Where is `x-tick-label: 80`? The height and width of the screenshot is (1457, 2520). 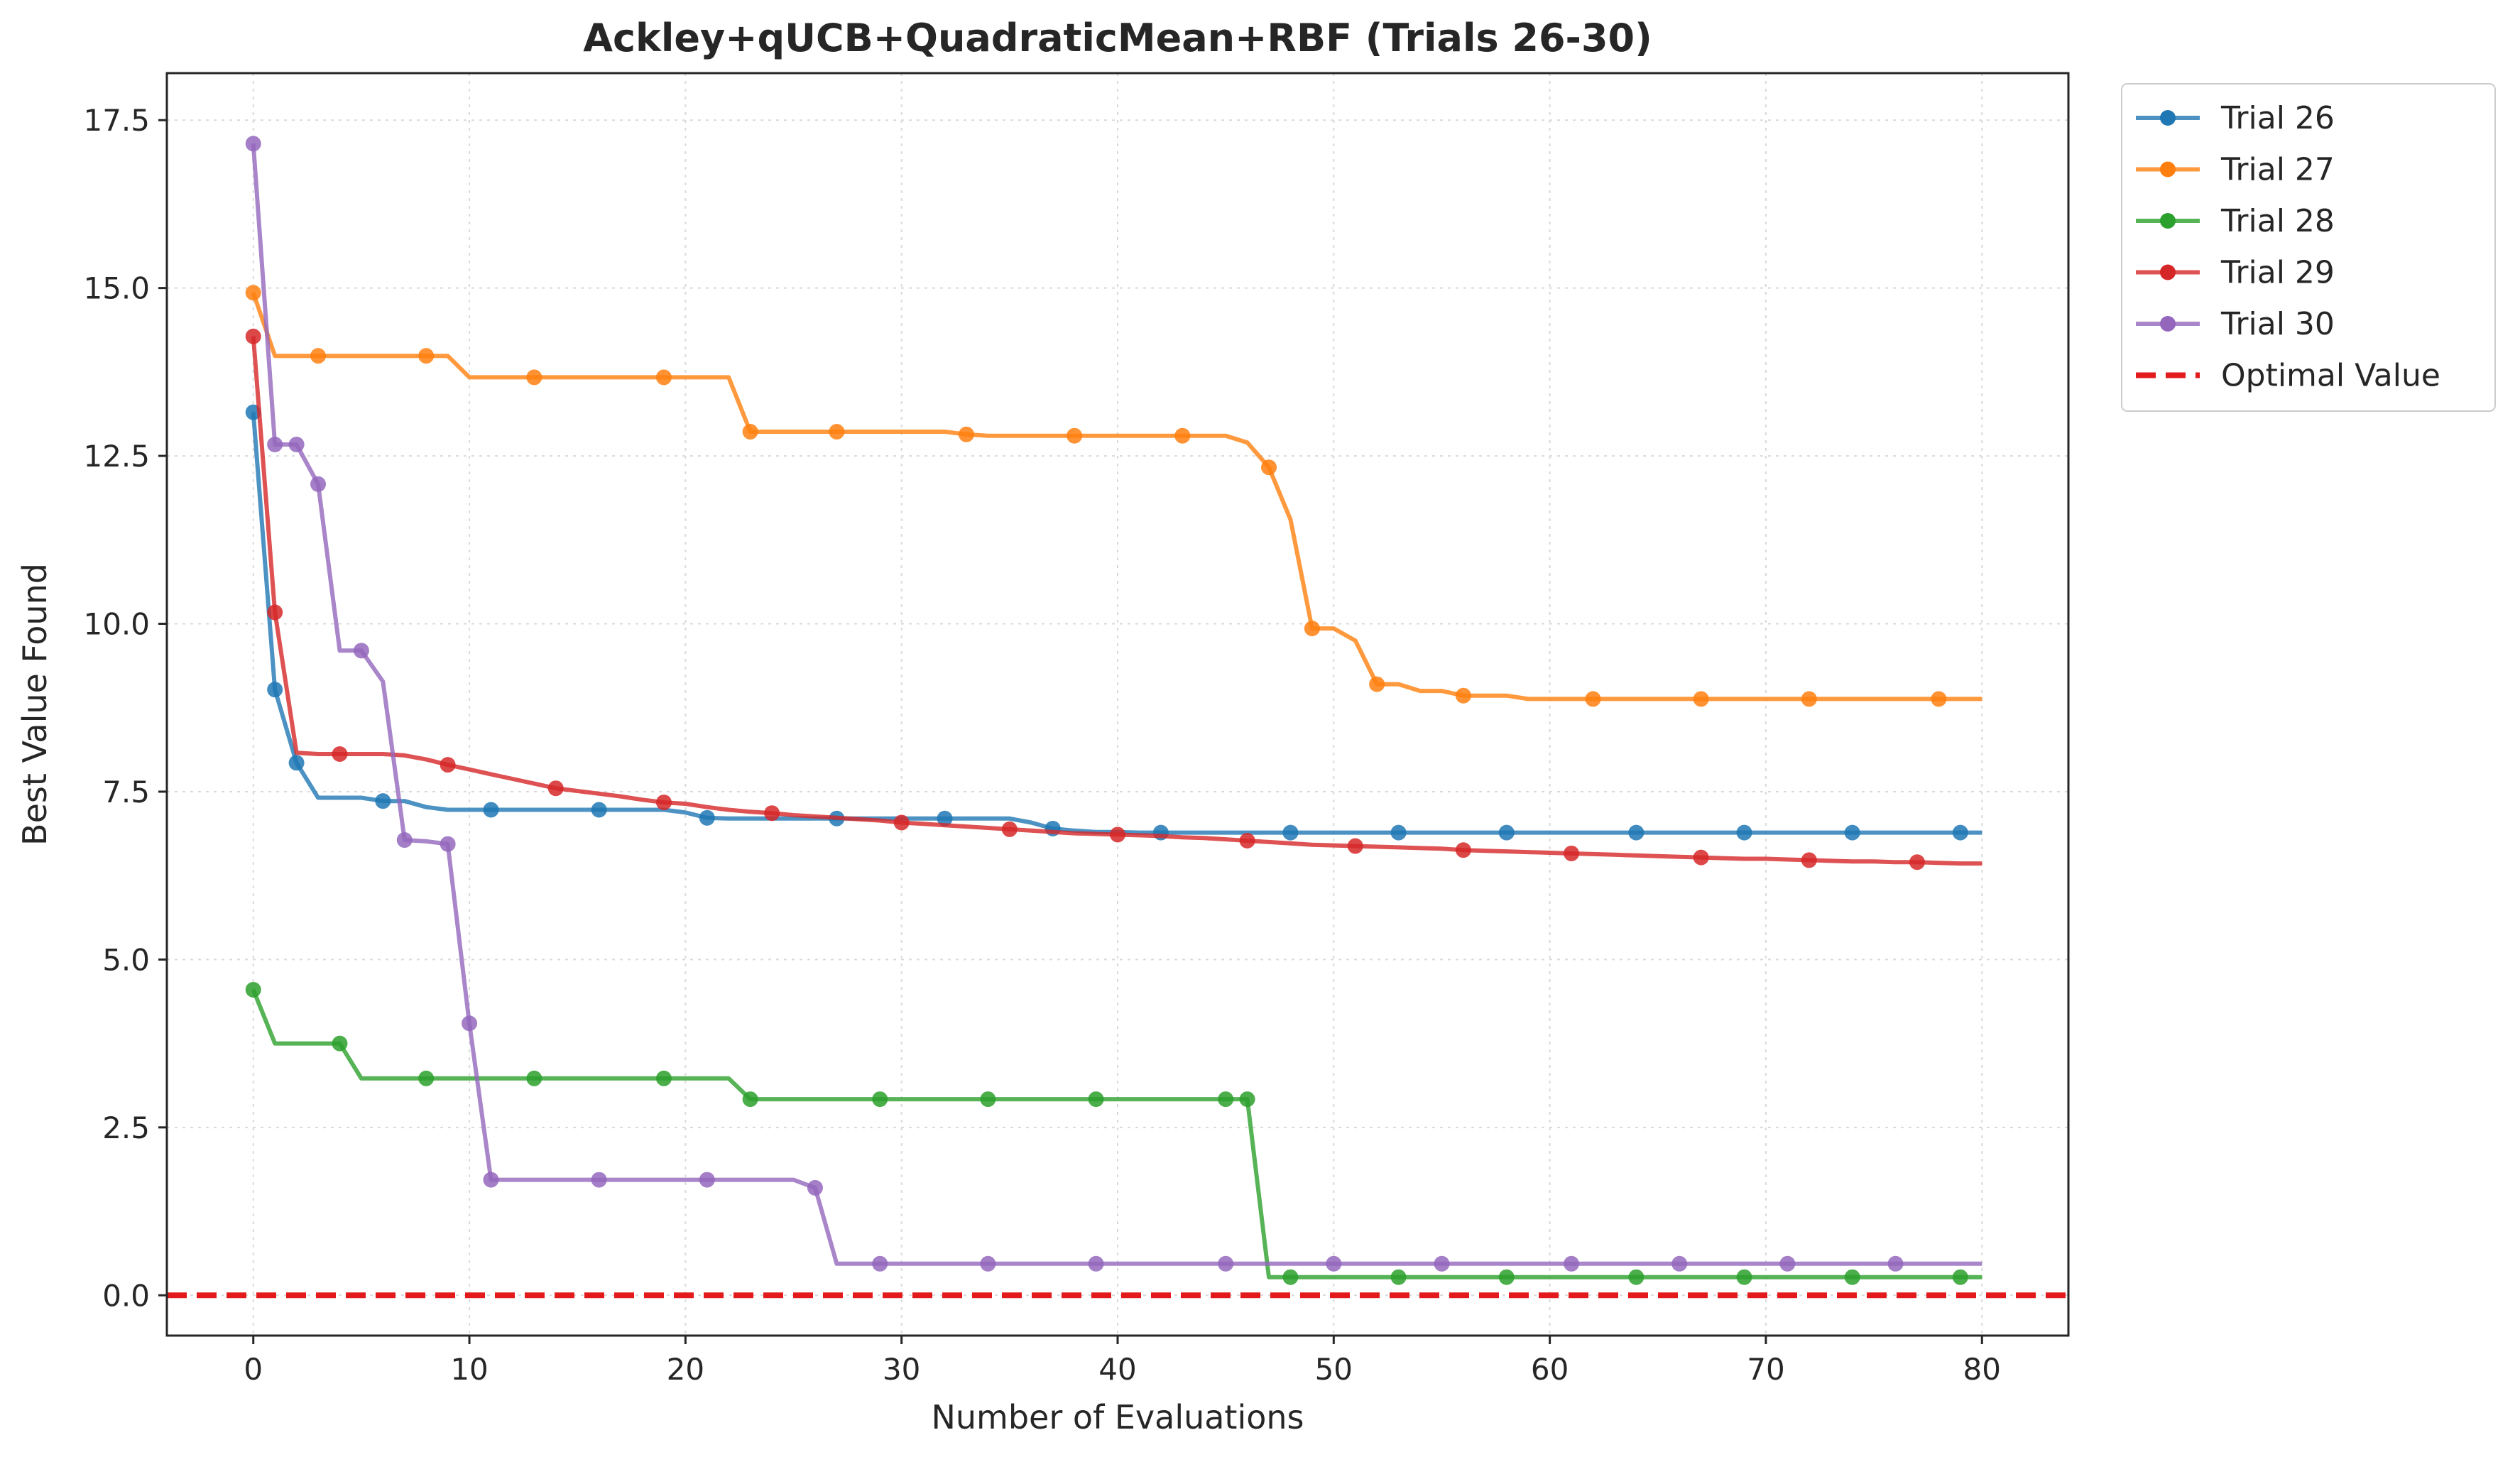
x-tick-label: 80 is located at coordinates (1982, 1369).